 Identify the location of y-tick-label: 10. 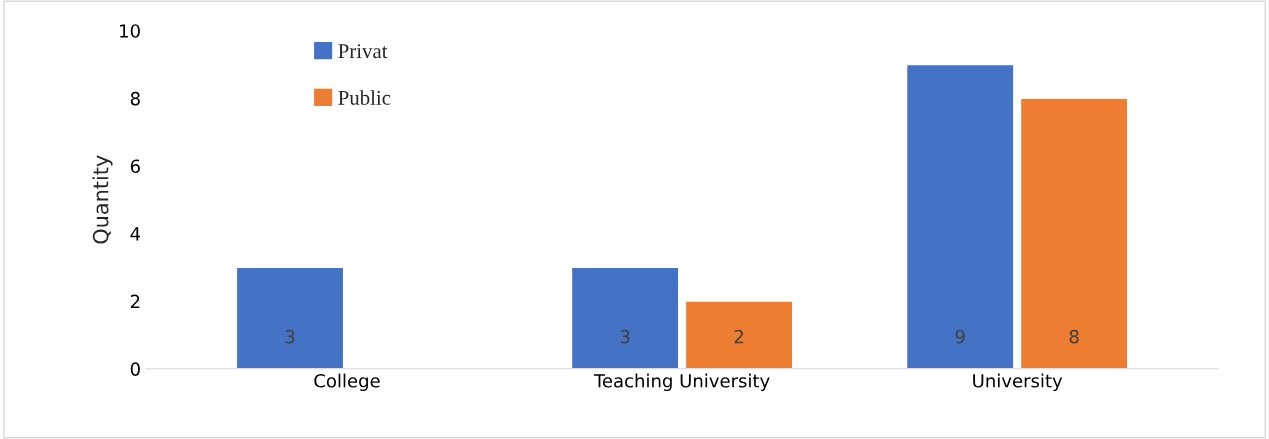
(130, 31).